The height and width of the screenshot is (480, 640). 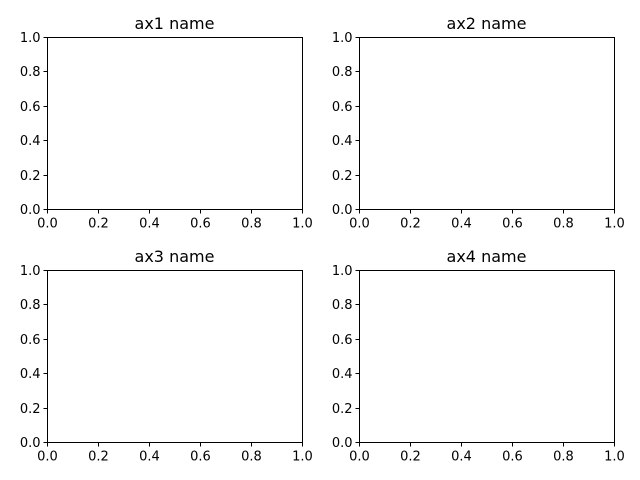 What do you see at coordinates (342, 141) in the screenshot?
I see `axes-2-ytick-label: 0.4` at bounding box center [342, 141].